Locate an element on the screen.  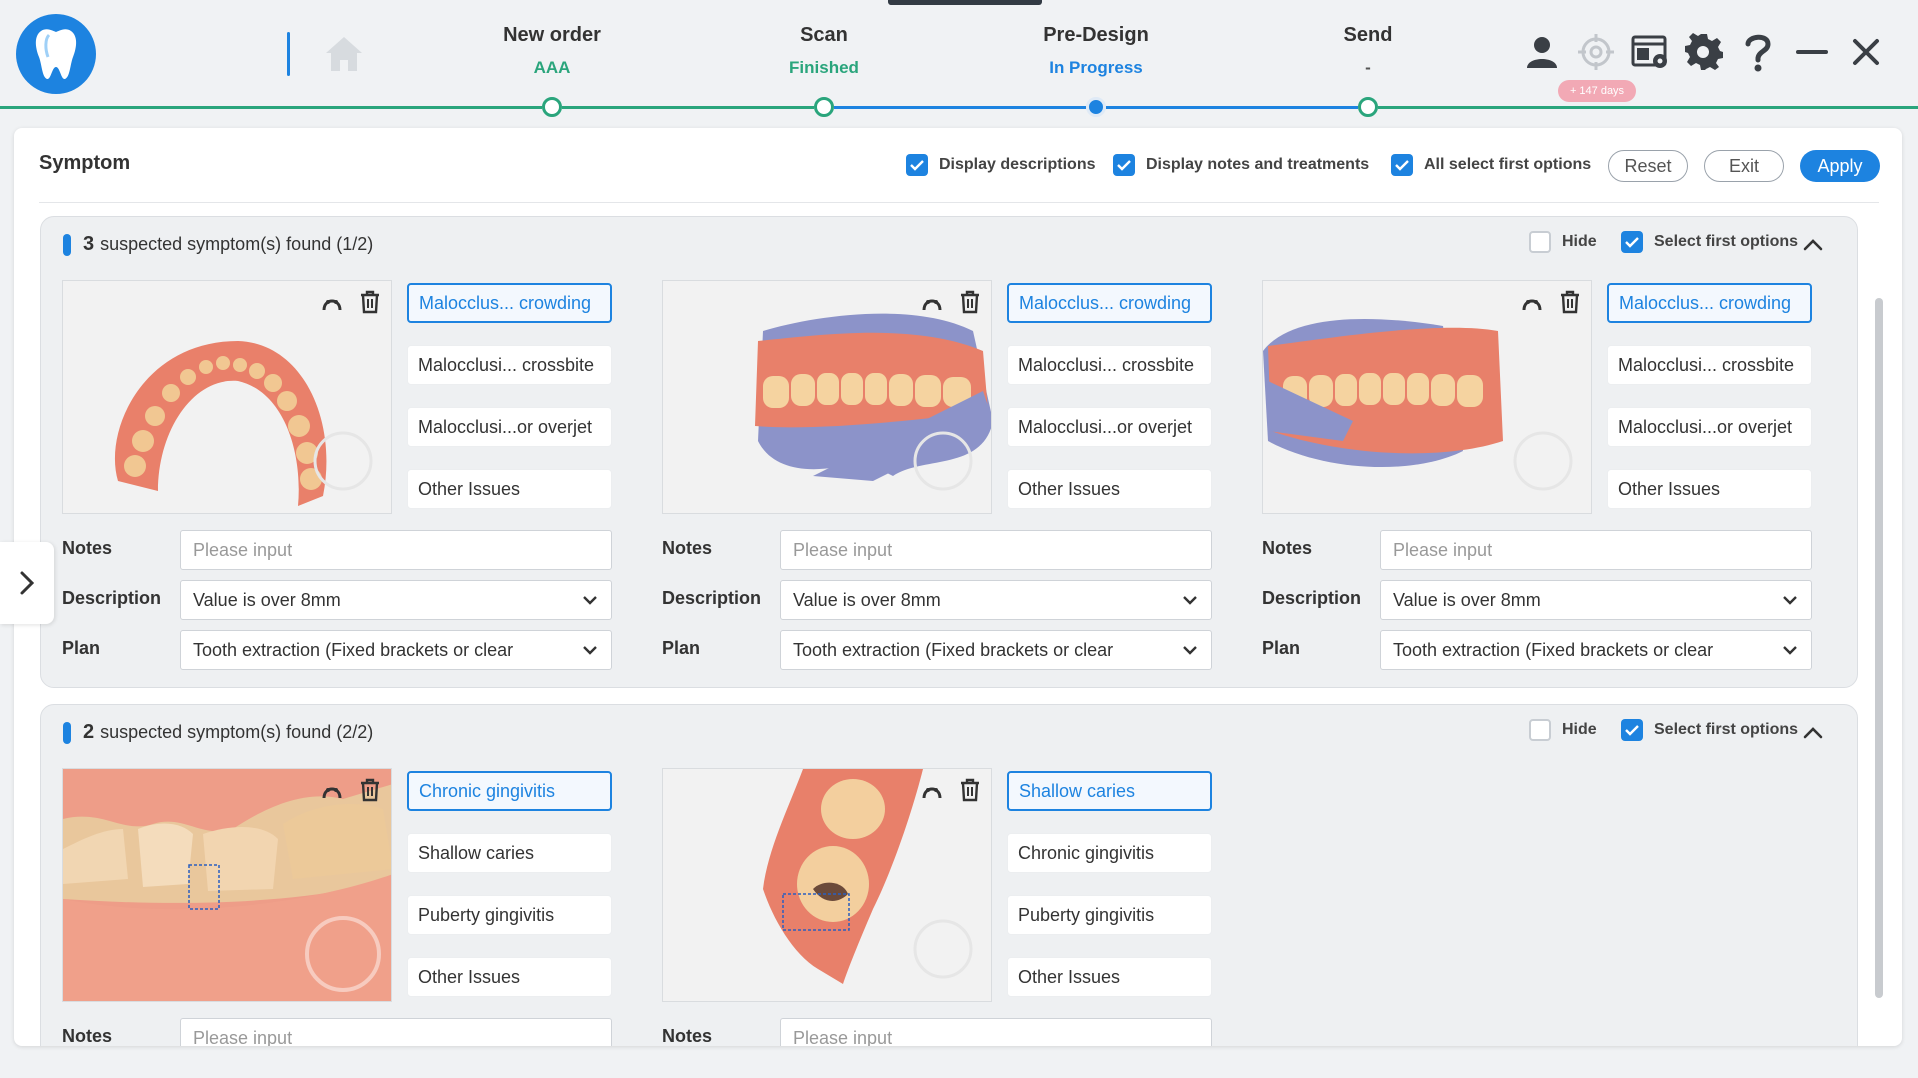
exit-button: Exit is located at coordinates (1744, 166).